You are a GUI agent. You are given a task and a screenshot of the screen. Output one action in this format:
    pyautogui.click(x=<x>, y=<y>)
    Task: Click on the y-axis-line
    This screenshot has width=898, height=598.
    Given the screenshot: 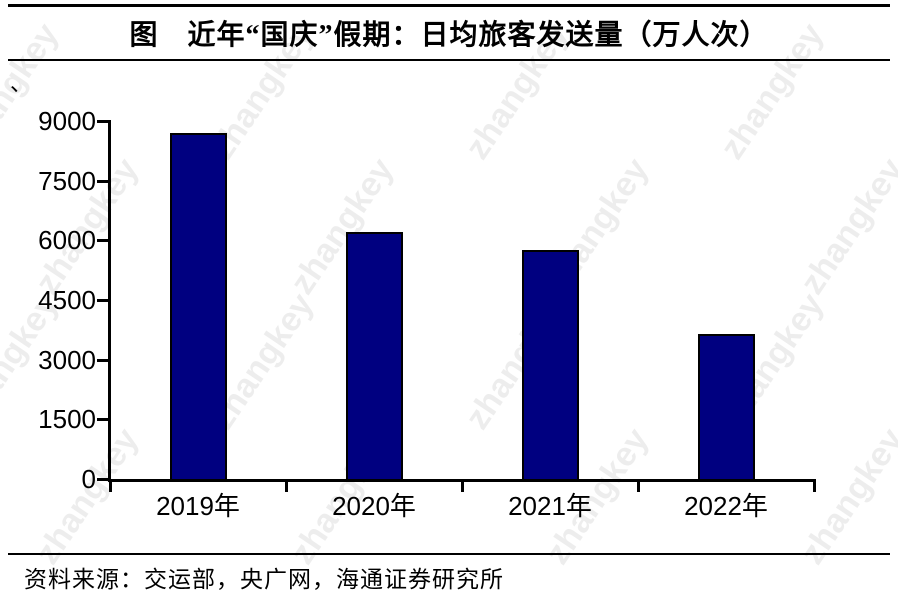 What is the action you would take?
    pyautogui.click(x=109, y=300)
    